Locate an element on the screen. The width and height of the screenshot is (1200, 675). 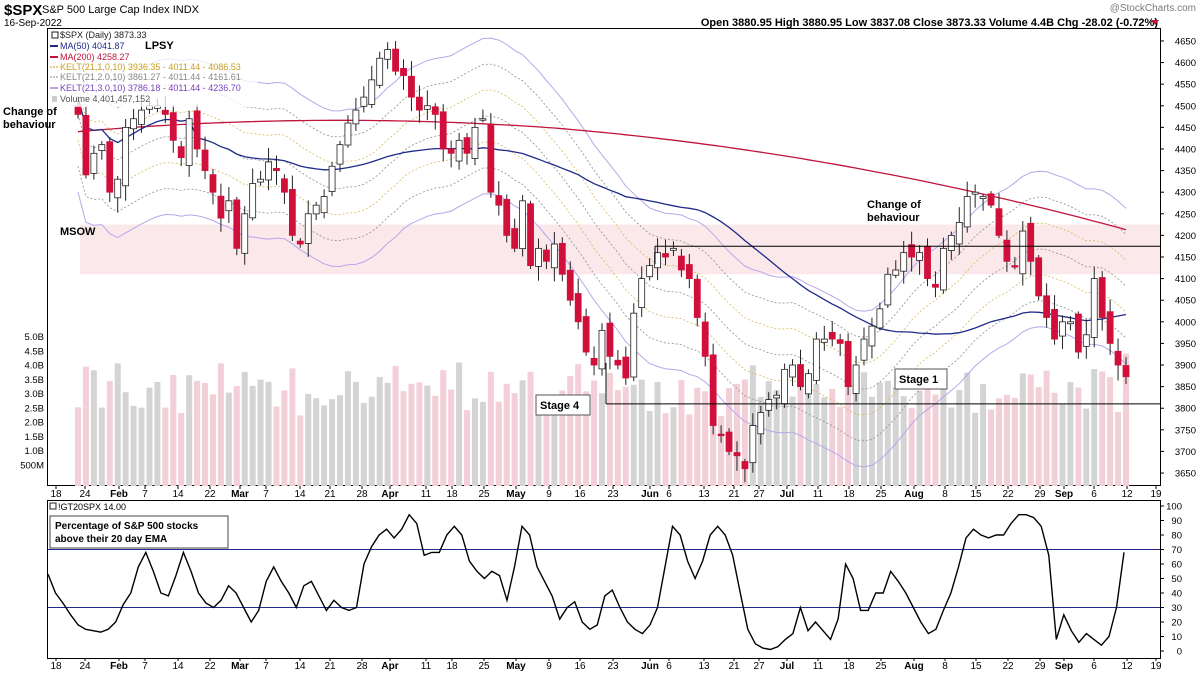
price-tick-label: 4000 is located at coordinates (1185, 322).